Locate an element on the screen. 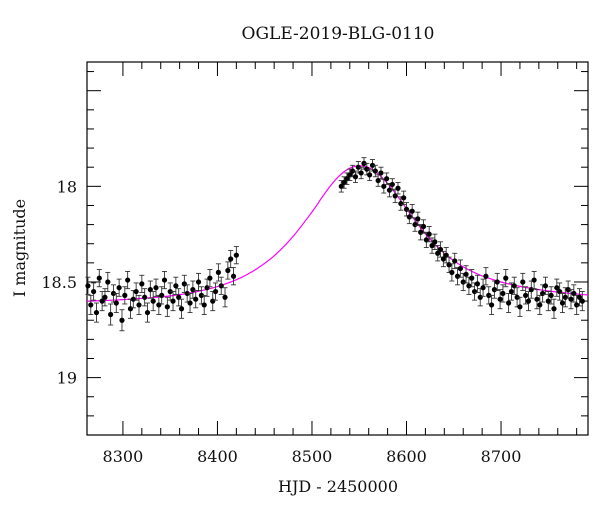 This screenshot has width=600, height=512. y-tick-label: 18.5 is located at coordinates (59, 282).